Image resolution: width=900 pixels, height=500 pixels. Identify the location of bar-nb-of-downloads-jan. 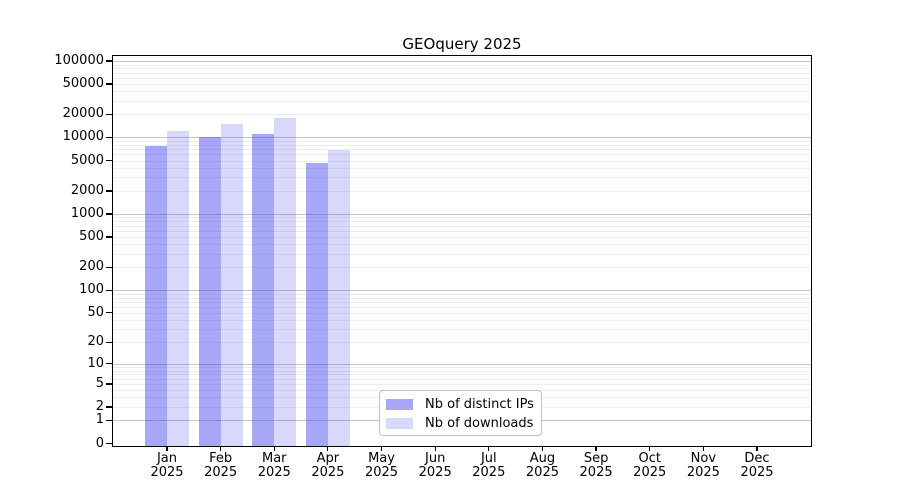
(178, 288).